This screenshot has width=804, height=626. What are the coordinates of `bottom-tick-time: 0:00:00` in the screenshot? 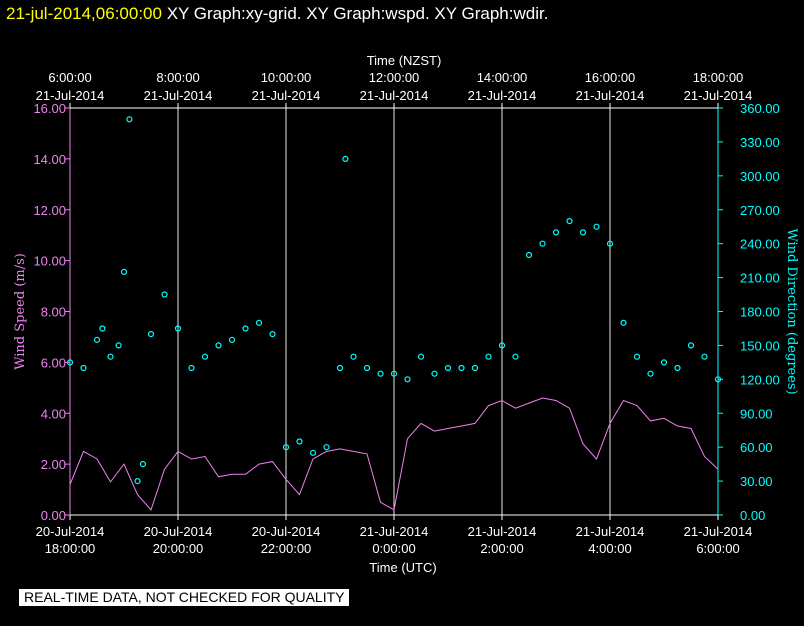 It's located at (393, 548).